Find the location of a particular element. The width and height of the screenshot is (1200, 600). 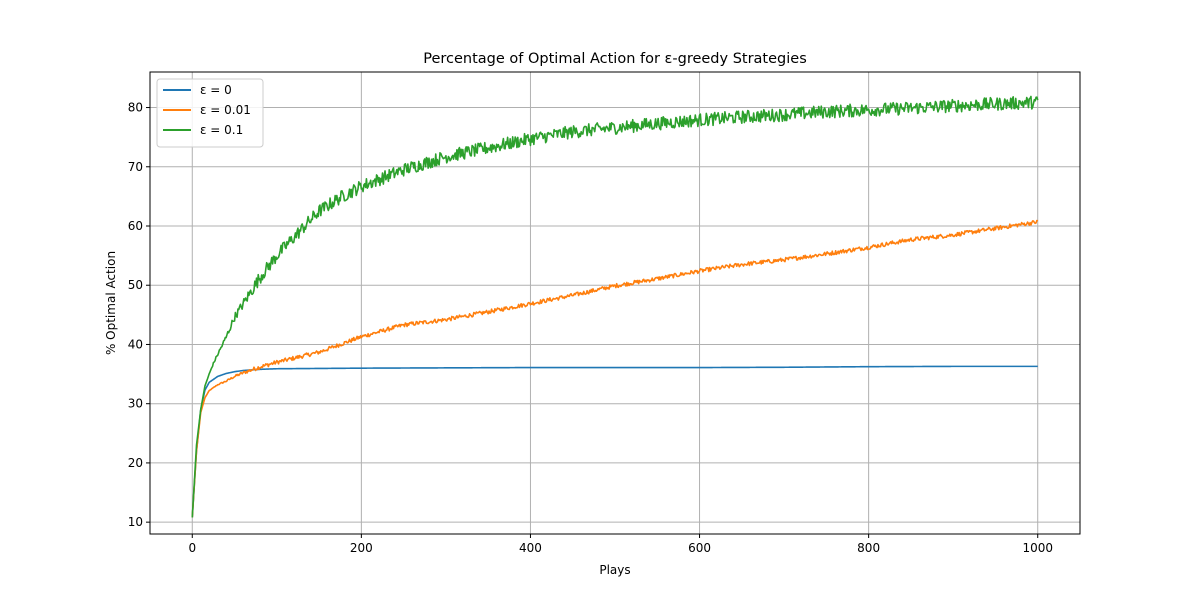

x-tick-label: 200 is located at coordinates (361, 548).